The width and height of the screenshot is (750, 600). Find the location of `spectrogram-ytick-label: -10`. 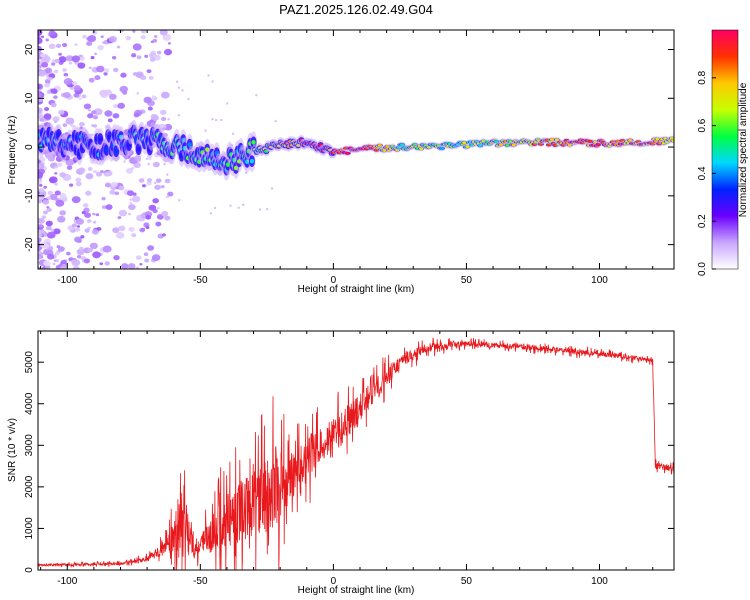

spectrogram-ytick-label: -10 is located at coordinates (29, 195).